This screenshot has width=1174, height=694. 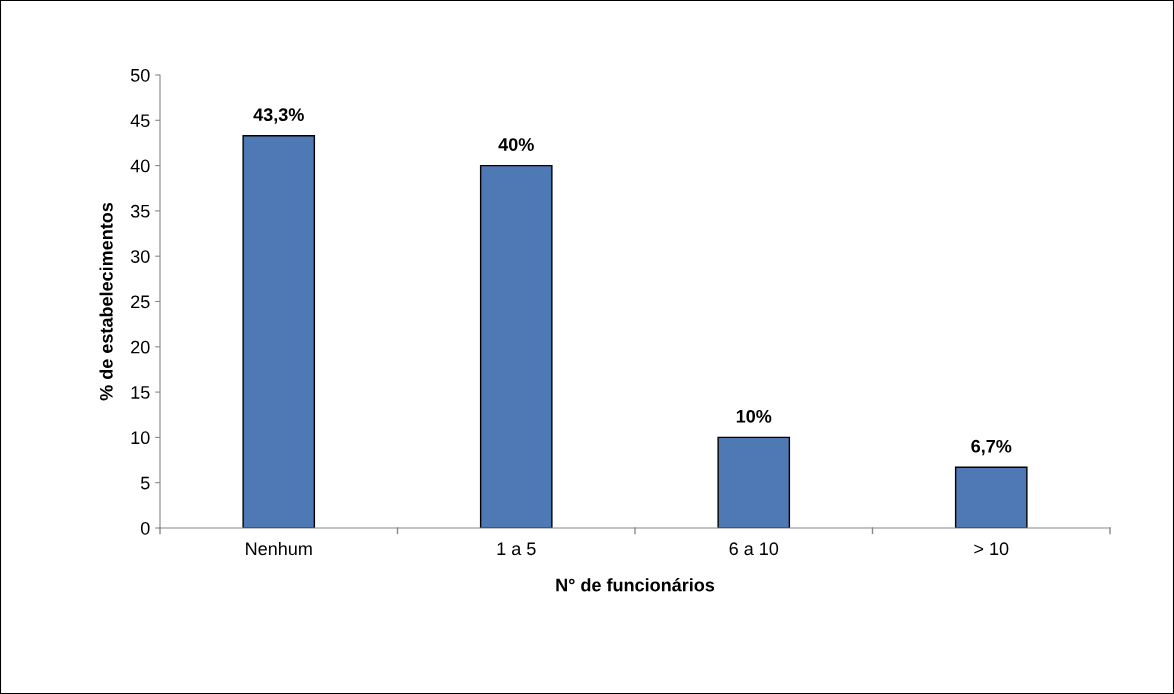 I want to click on x-tick-label: > 10, so click(x=991, y=549).